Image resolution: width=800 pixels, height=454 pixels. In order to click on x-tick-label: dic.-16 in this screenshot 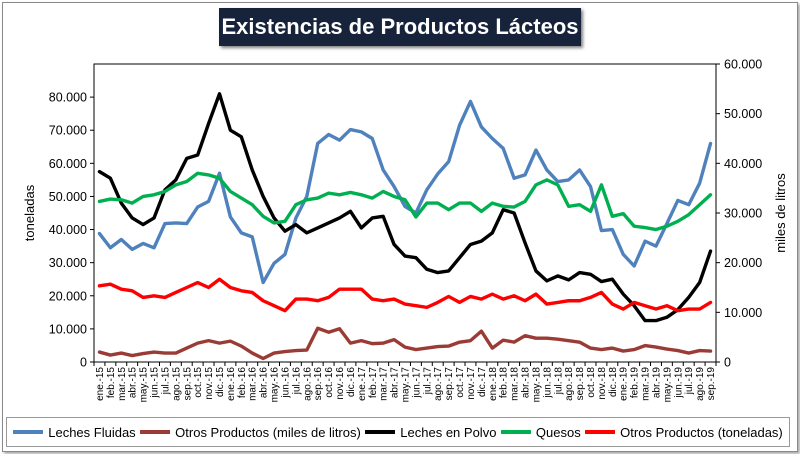, I will do `click(351, 382)`.